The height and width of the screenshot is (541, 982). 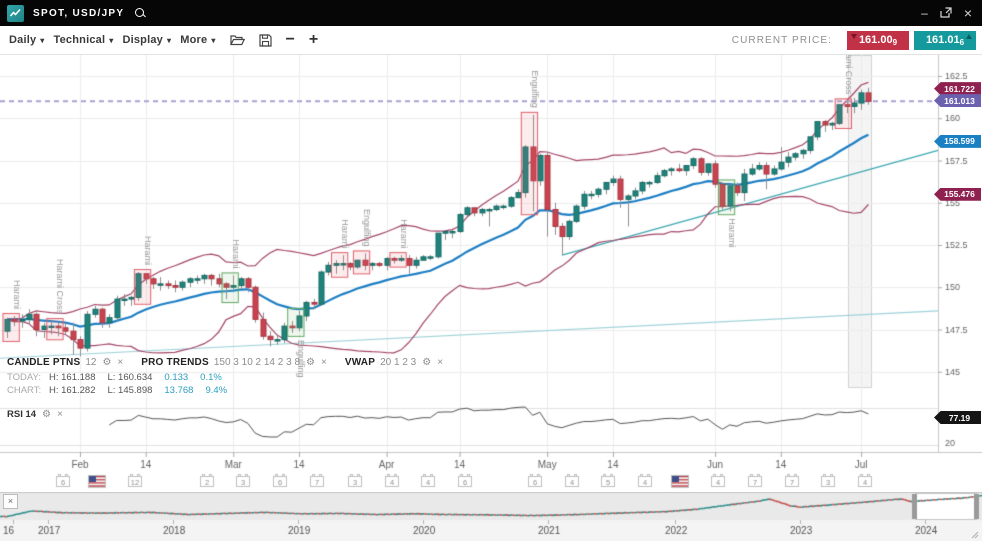 What do you see at coordinates (878, 40) in the screenshot?
I see `bid-price-badge: 161.00 9` at bounding box center [878, 40].